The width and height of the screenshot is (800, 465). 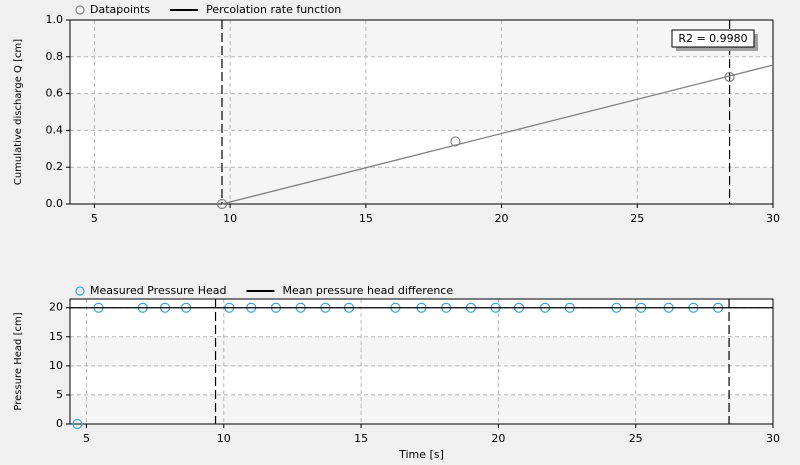 What do you see at coordinates (56, 336) in the screenshot?
I see `y-tick-label: 15` at bounding box center [56, 336].